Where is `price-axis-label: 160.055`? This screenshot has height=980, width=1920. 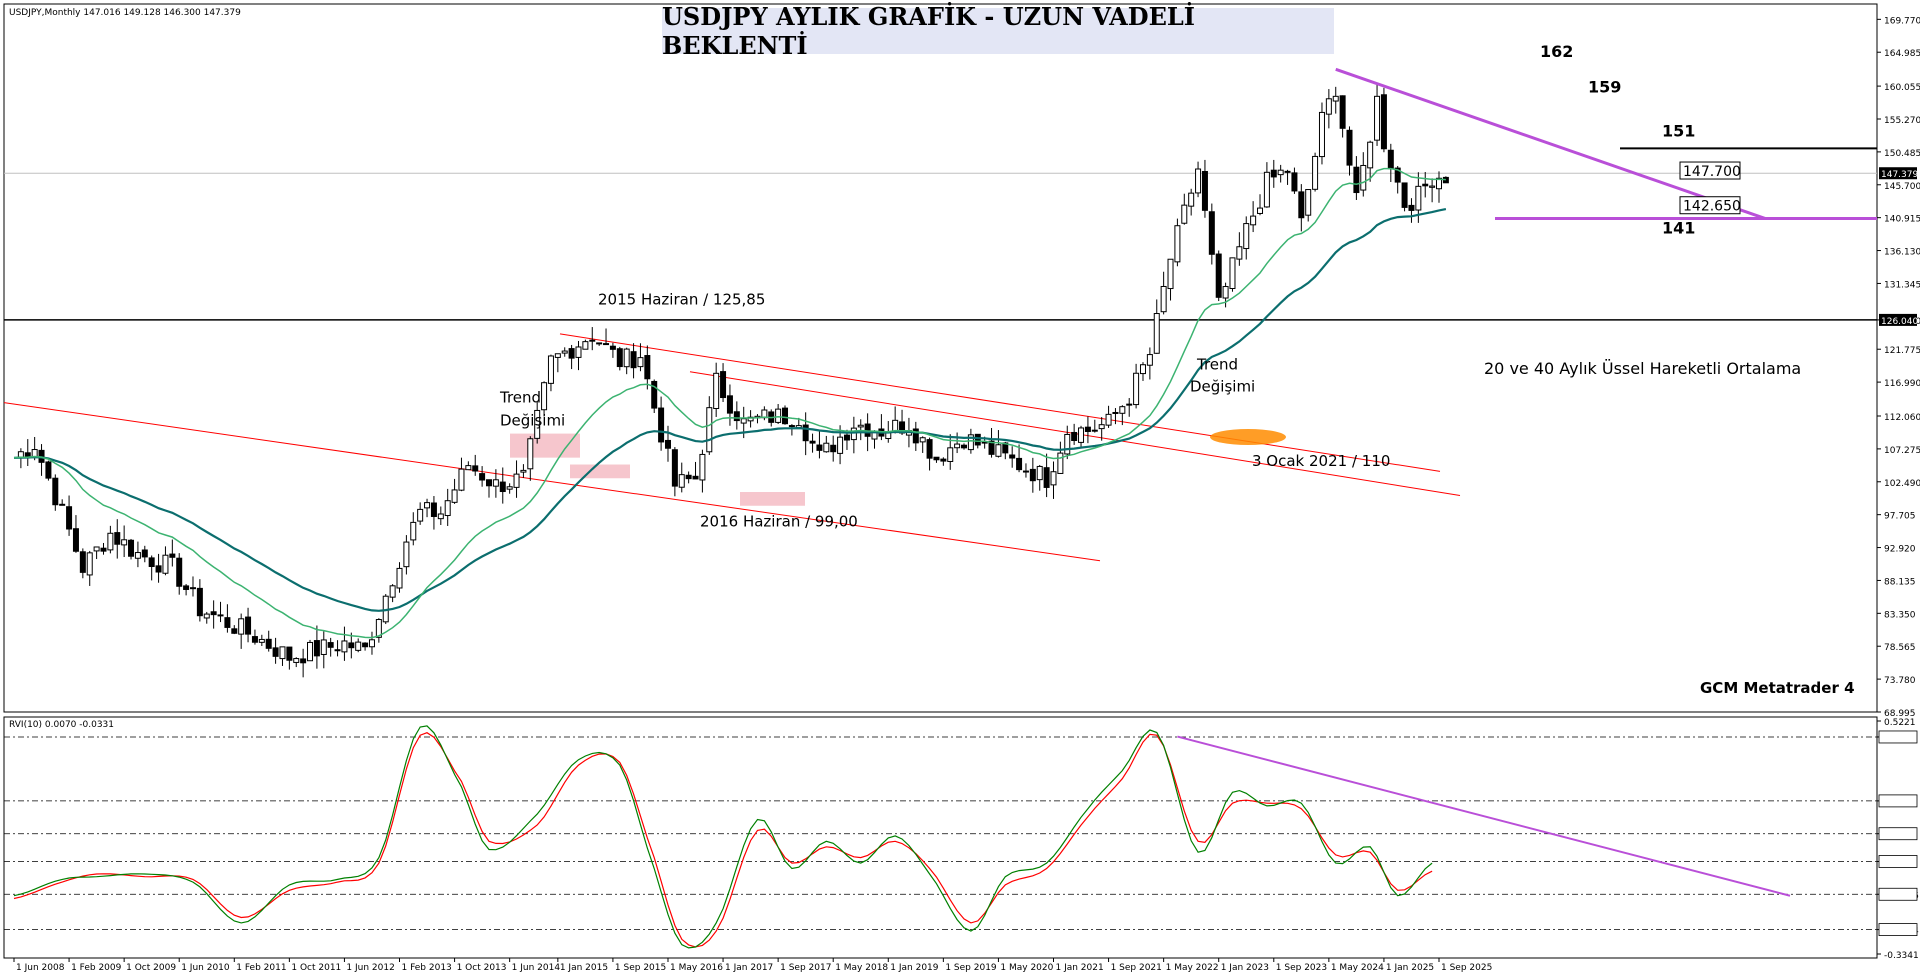 price-axis-label: 160.055 is located at coordinates (1902, 88).